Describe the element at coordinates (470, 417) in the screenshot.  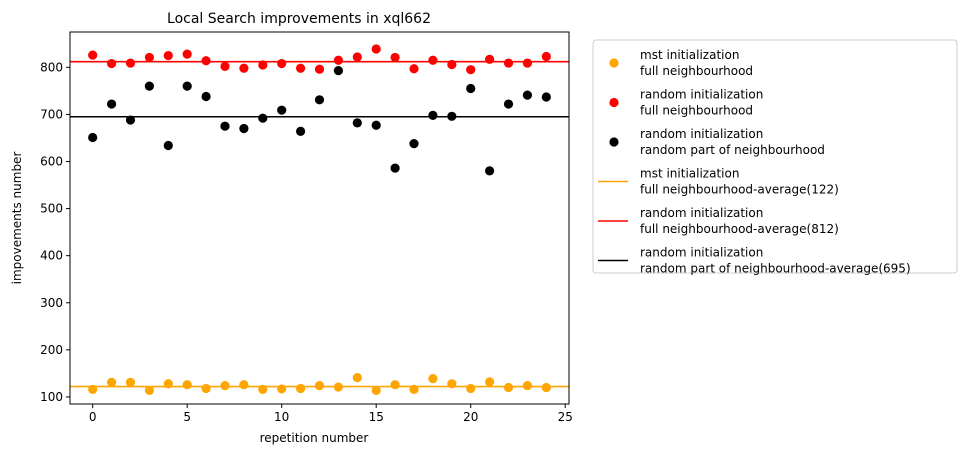
I see `x-tick-label: 20` at that location.